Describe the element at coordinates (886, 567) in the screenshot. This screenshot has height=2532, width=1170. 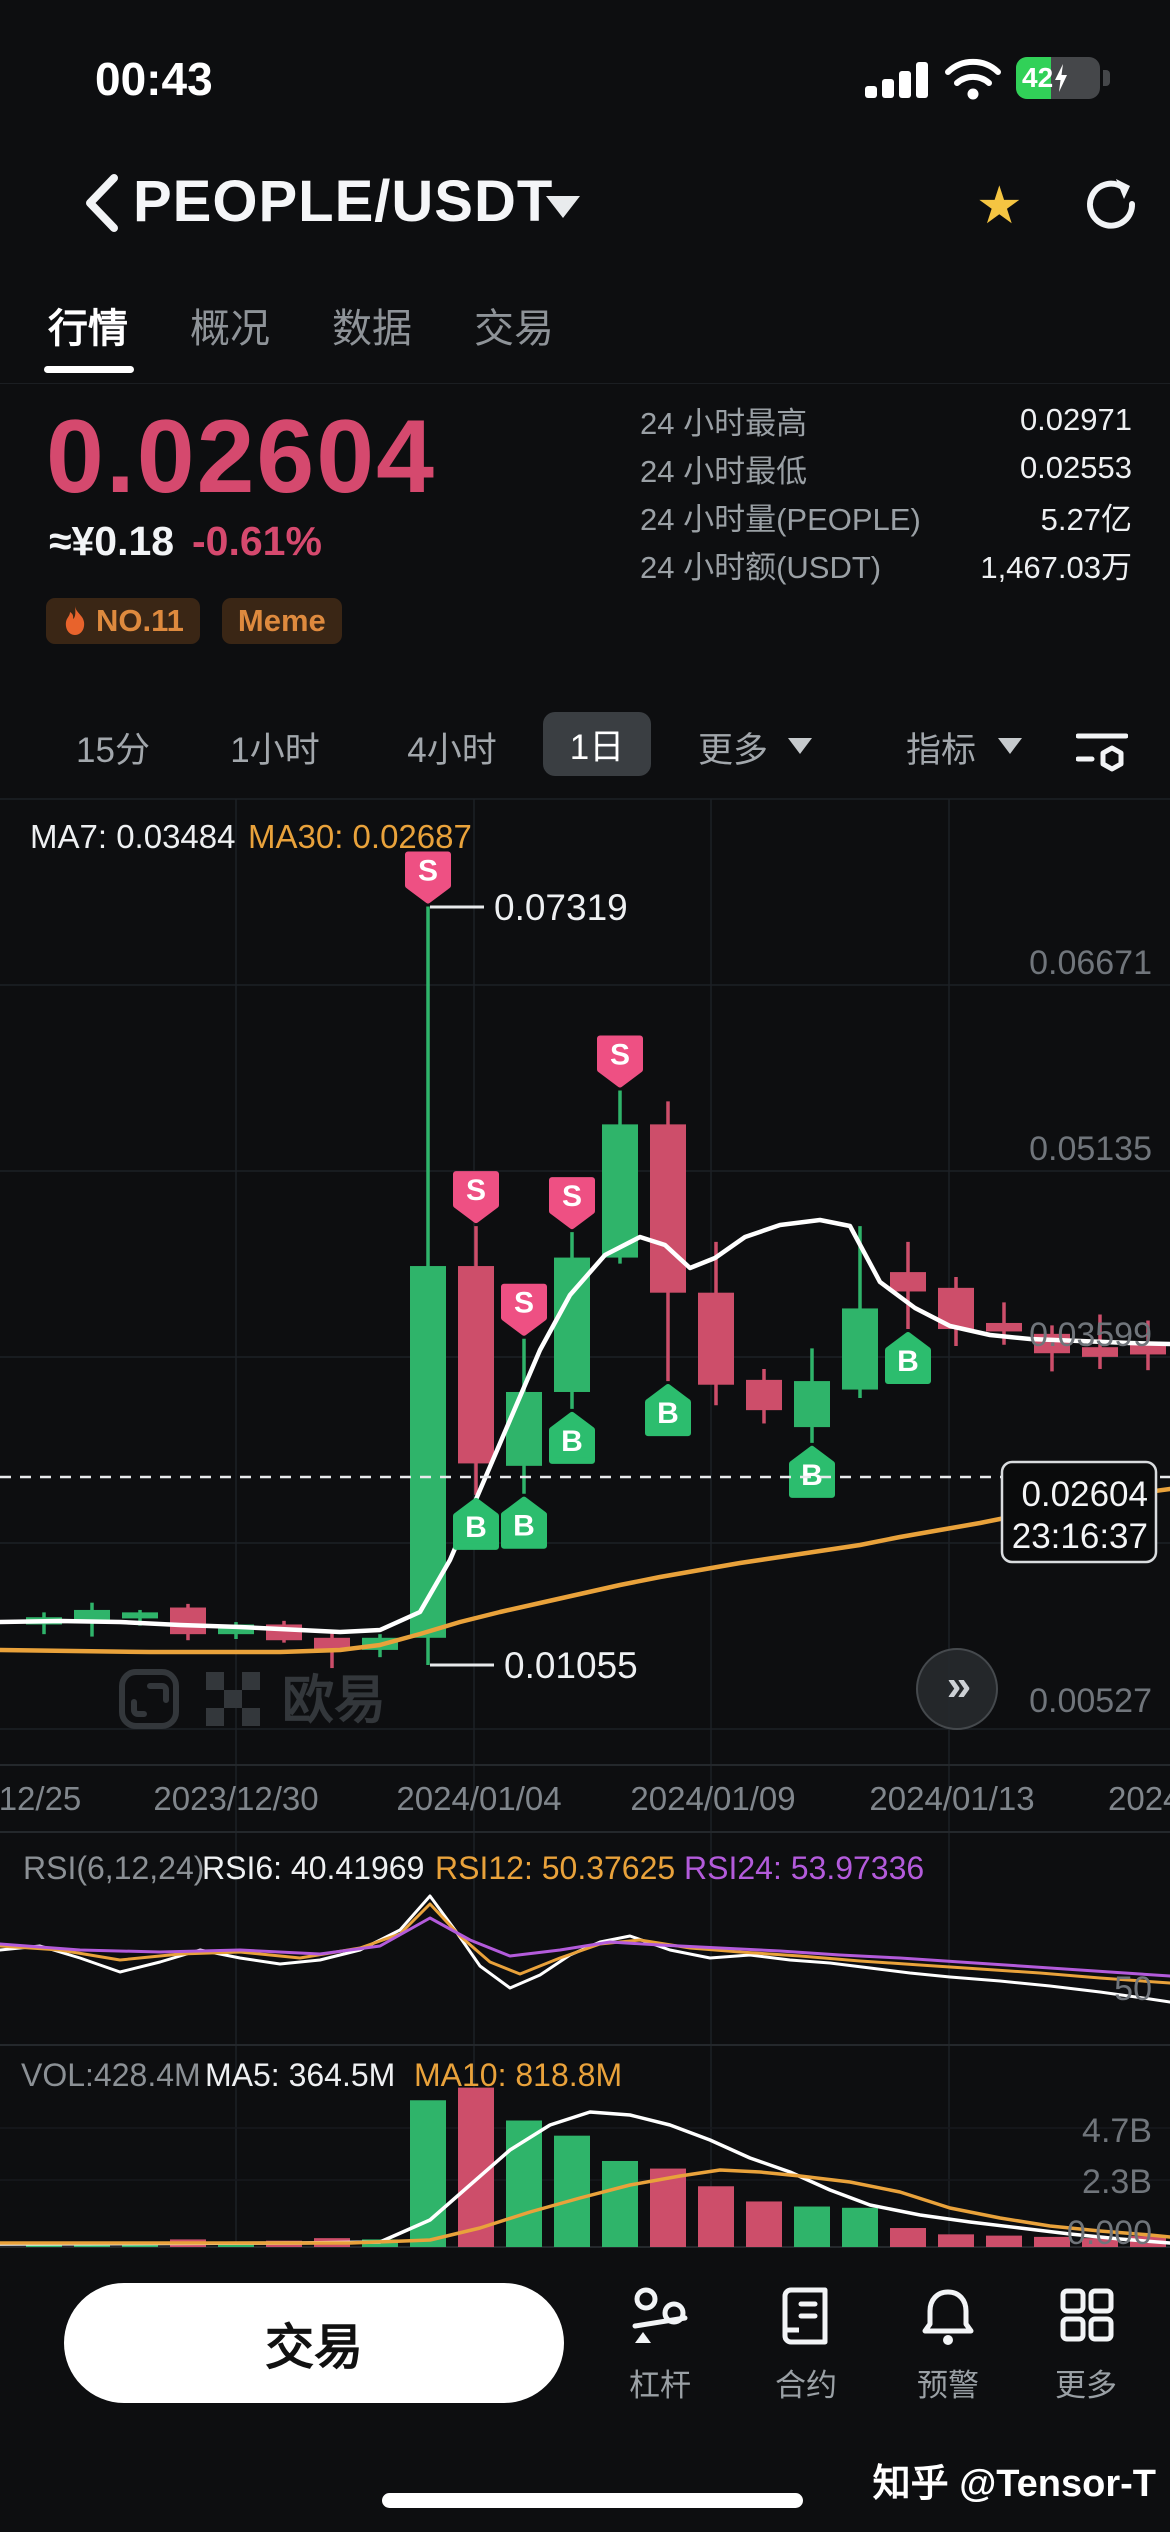
I see `stat-row: 24 小时额(USDT) 1,467.03万` at that location.